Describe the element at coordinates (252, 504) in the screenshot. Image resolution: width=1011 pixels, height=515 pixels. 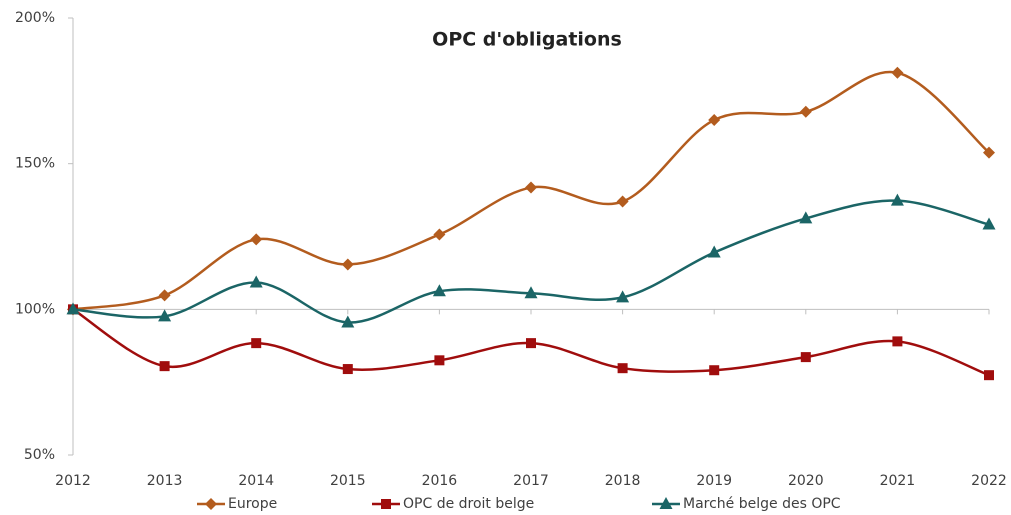
I see `legend-label: Europe` at that location.